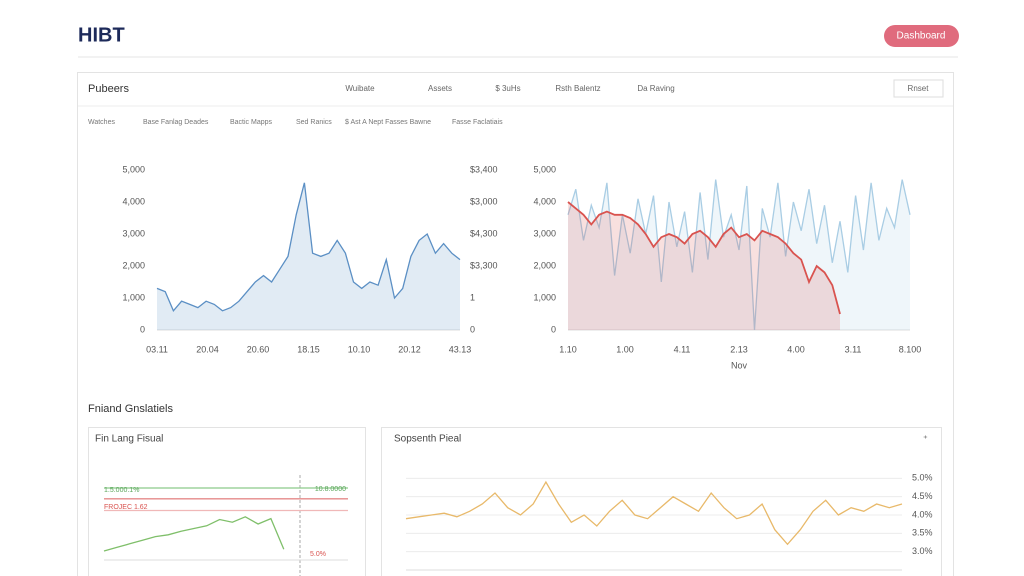  Describe the element at coordinates (507, 88) in the screenshot. I see `filter-dropdown: $ 3uHs` at that location.